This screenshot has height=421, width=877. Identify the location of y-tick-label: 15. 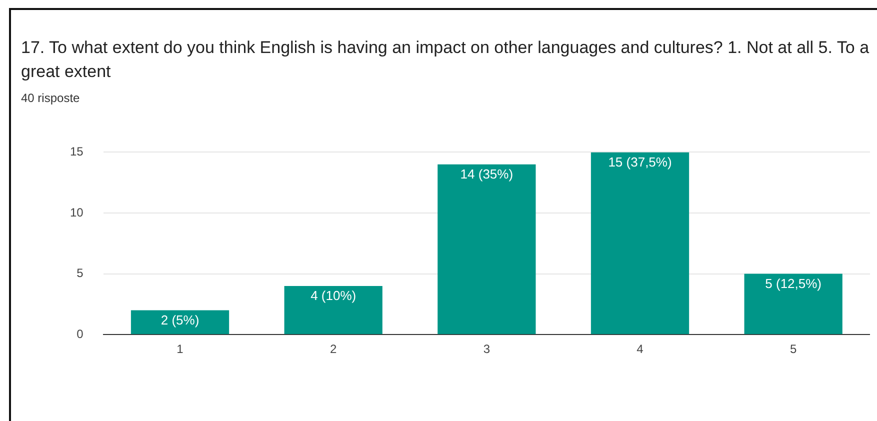
(77, 151).